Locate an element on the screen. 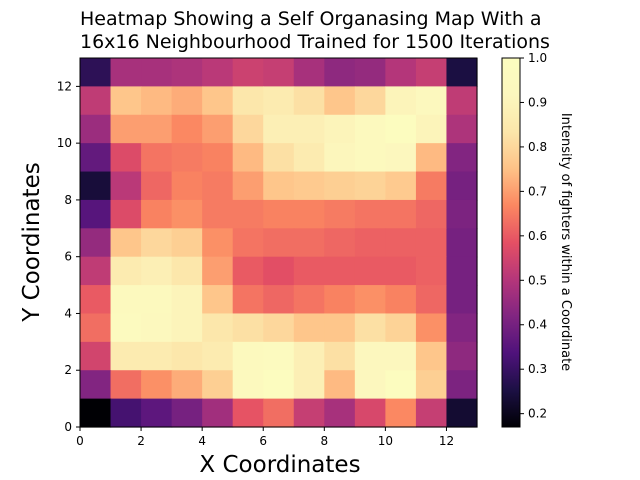 The height and width of the screenshot is (480, 640). x-tick-label: 2 is located at coordinates (141, 441).